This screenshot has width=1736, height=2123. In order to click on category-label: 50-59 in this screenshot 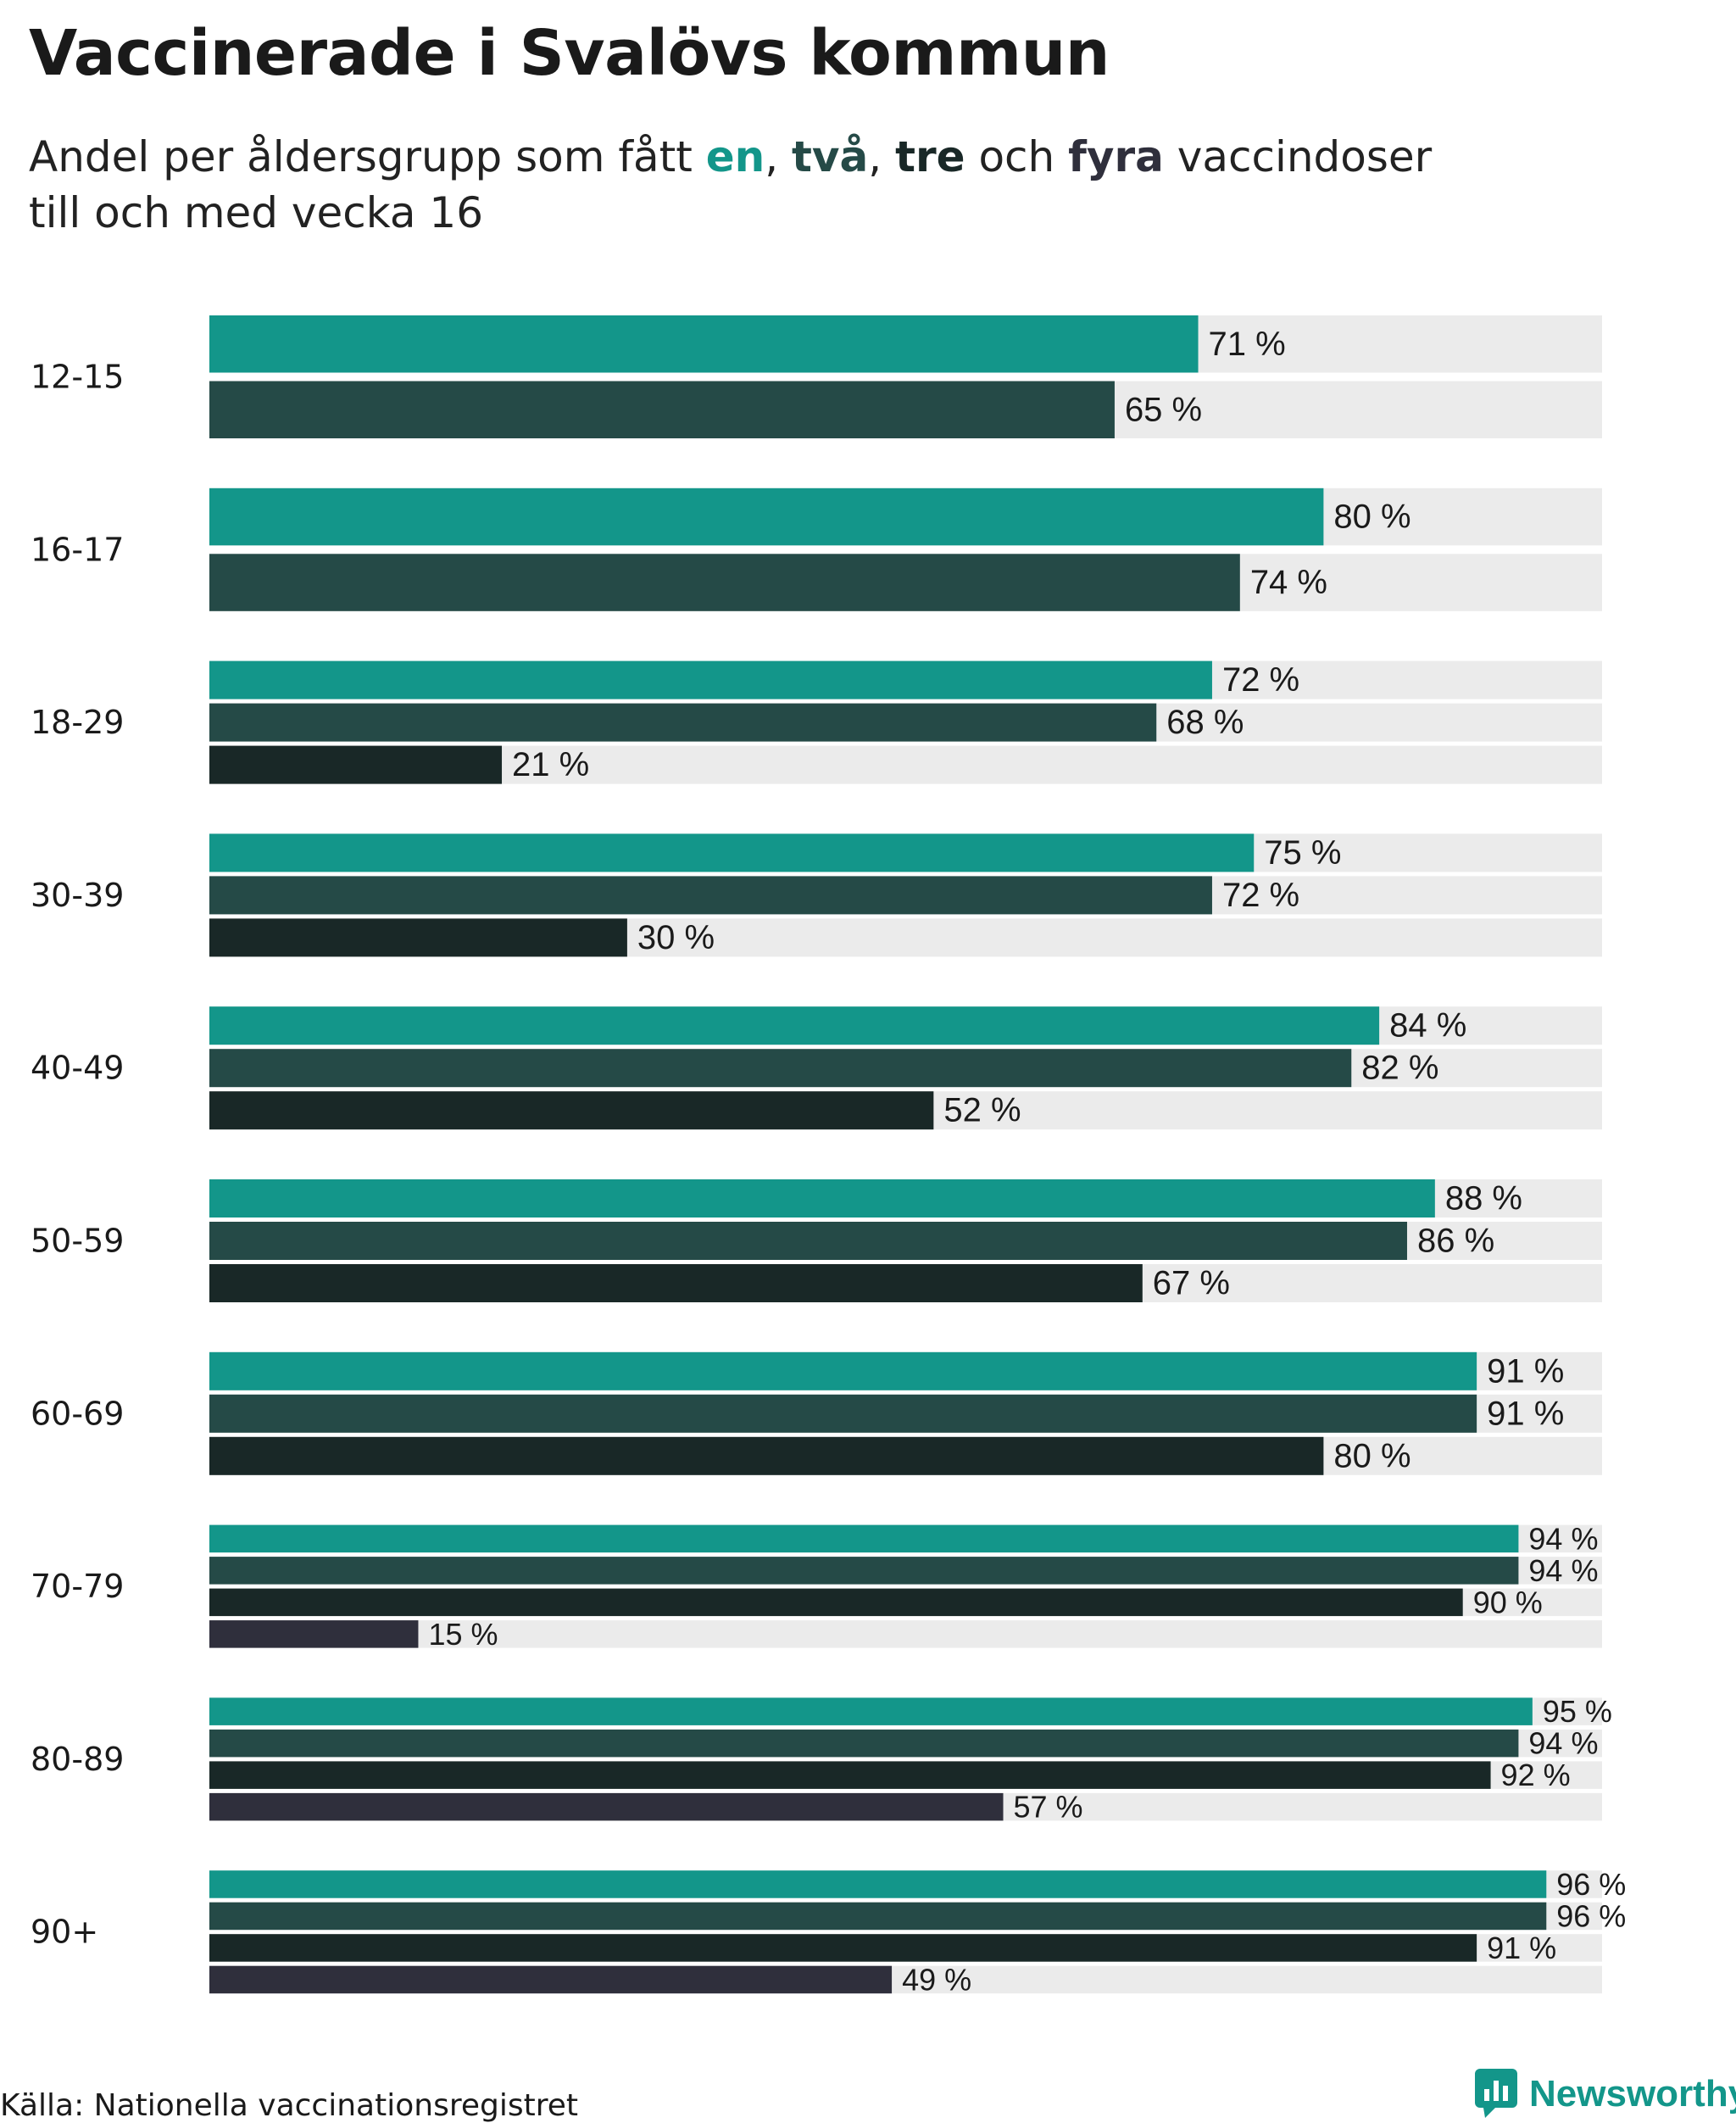, I will do `click(77, 1242)`.